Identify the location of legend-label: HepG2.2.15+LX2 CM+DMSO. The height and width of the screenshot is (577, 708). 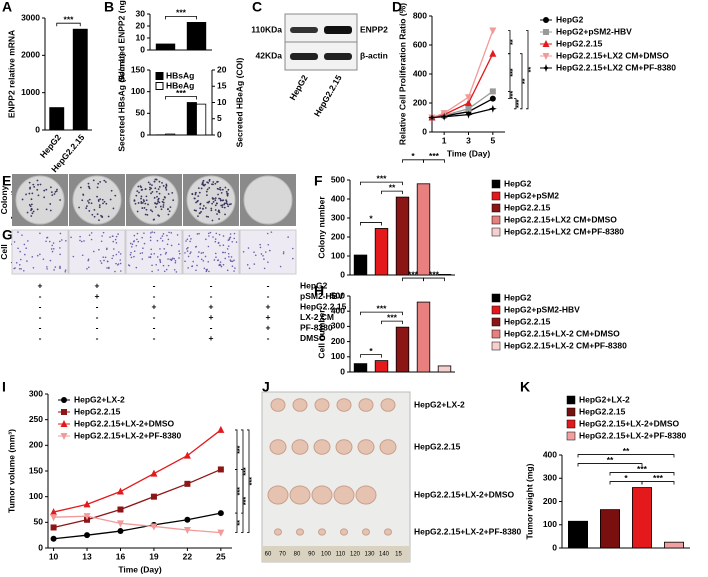
(612, 55).